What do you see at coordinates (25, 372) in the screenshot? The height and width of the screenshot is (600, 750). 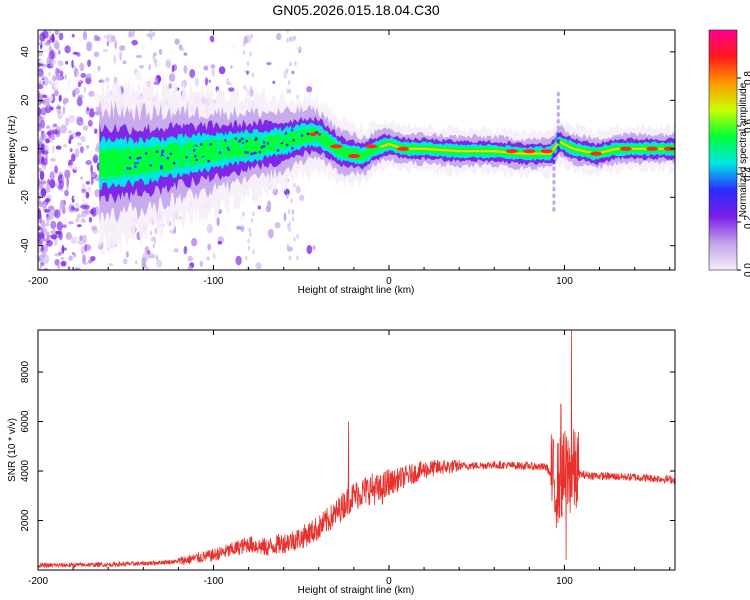 I see `snr-y-tick-label: 8000` at bounding box center [25, 372].